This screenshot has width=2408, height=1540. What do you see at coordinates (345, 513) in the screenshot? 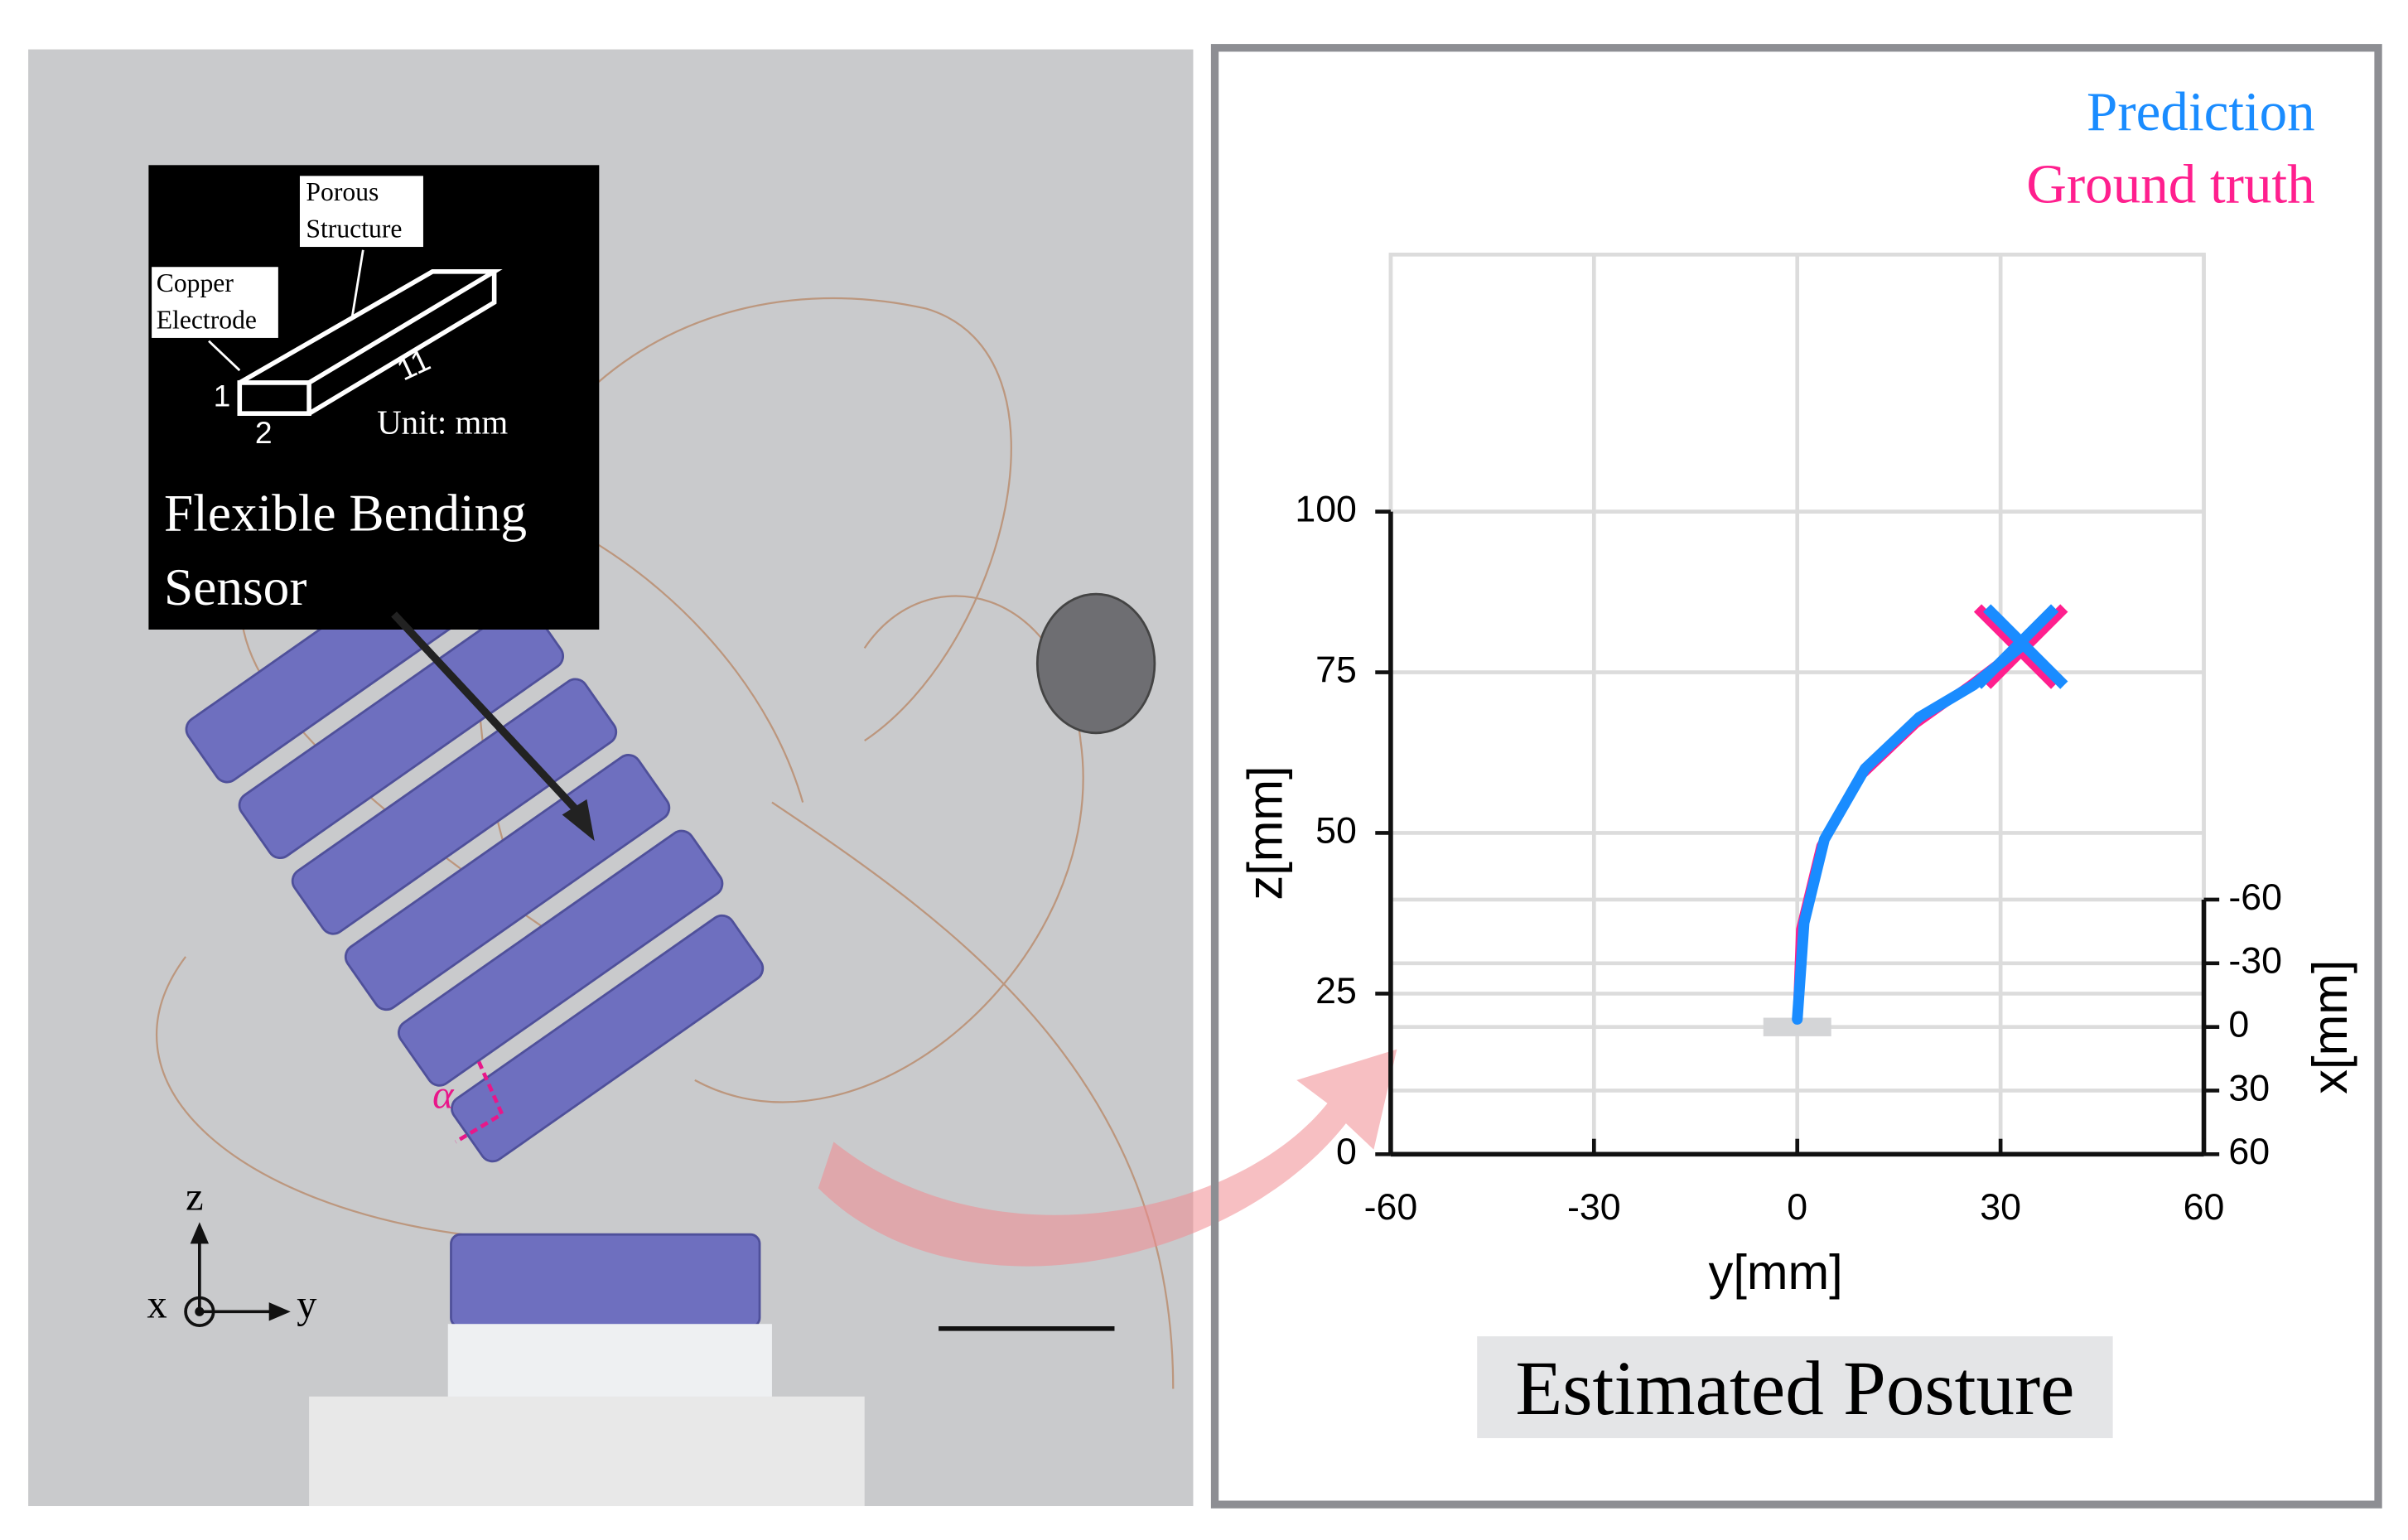
I see `inset-title: Flexible Bending` at bounding box center [345, 513].